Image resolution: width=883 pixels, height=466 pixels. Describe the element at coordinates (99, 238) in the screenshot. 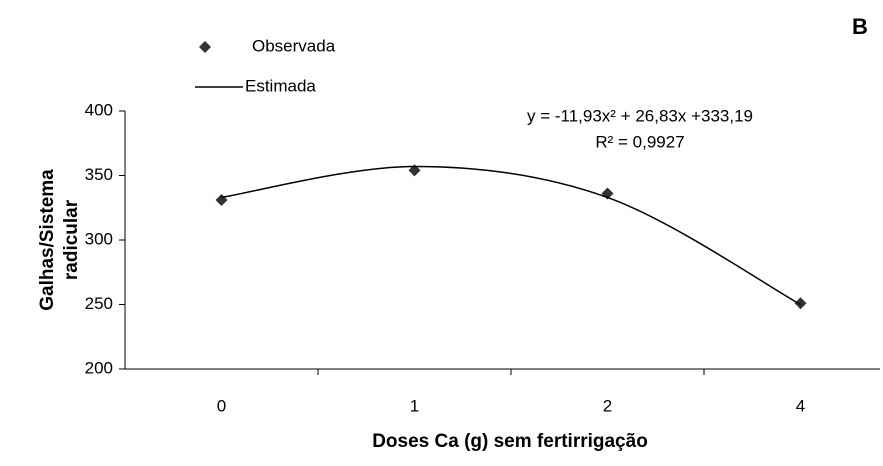

I see `y-tick-label: 300` at that location.